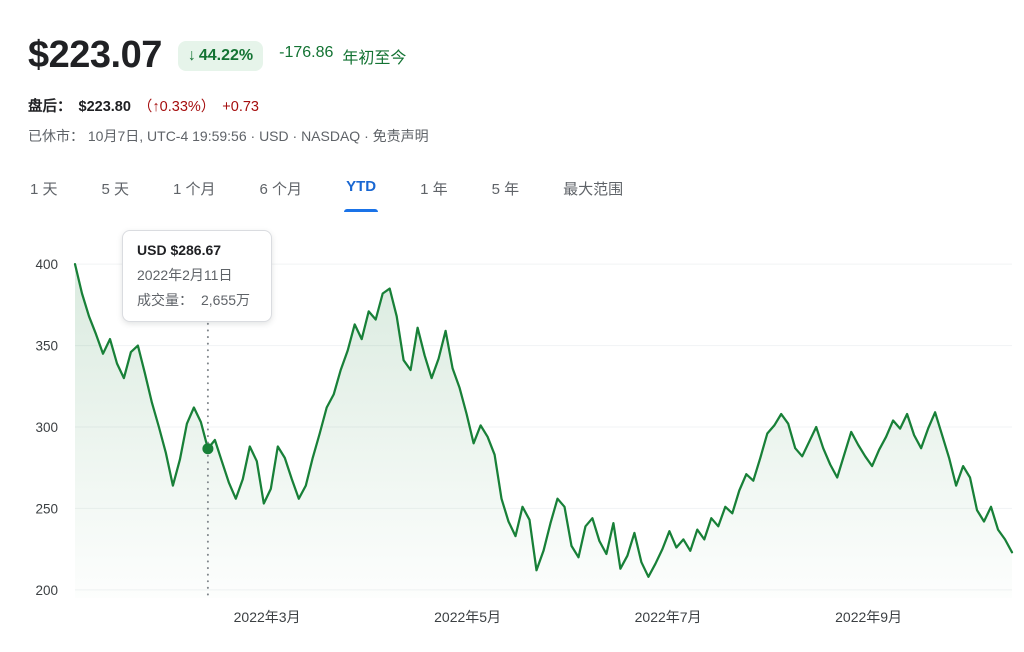 The image size is (1024, 652). What do you see at coordinates (526, 195) in the screenshot?
I see `time-range-tabs: 1 天 5 天 1 个月 6 个月 YTD 1 年 5 年 最大范围` at bounding box center [526, 195].